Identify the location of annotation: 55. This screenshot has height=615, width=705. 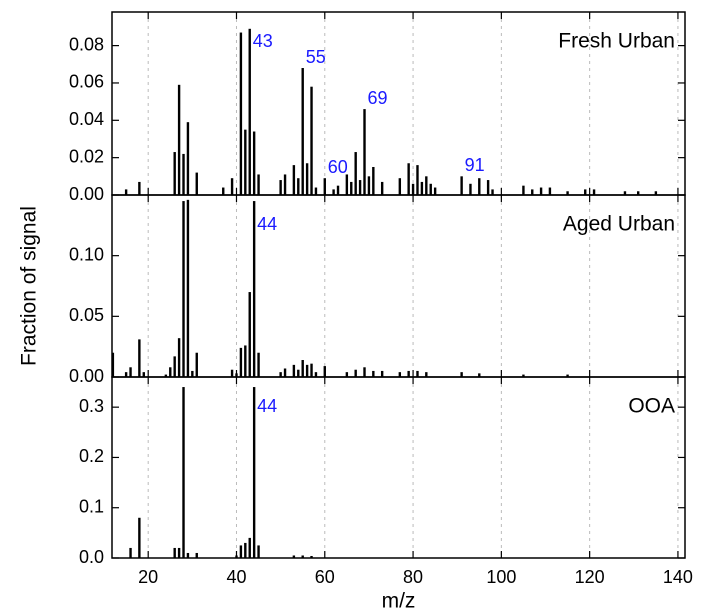
(316, 57).